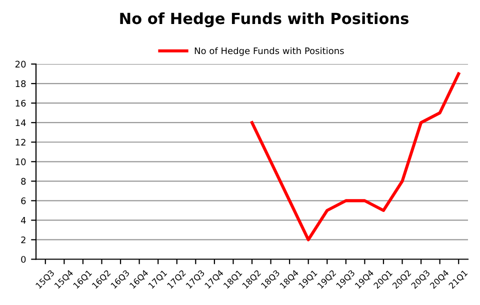 This screenshot has width=480, height=305. I want to click on y-tick-label: 6, so click(23, 200).